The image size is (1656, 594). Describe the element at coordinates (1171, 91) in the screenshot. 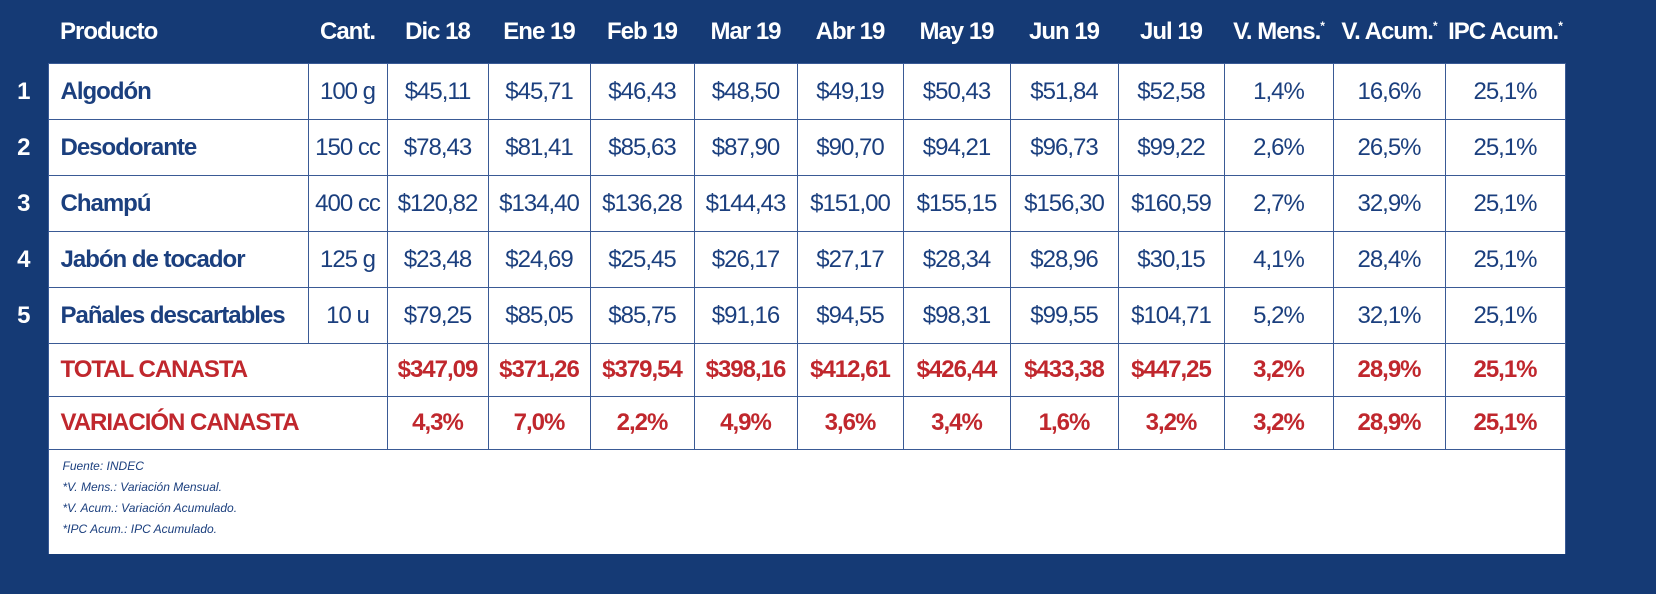

I see `value-cell: $52,58` at that location.